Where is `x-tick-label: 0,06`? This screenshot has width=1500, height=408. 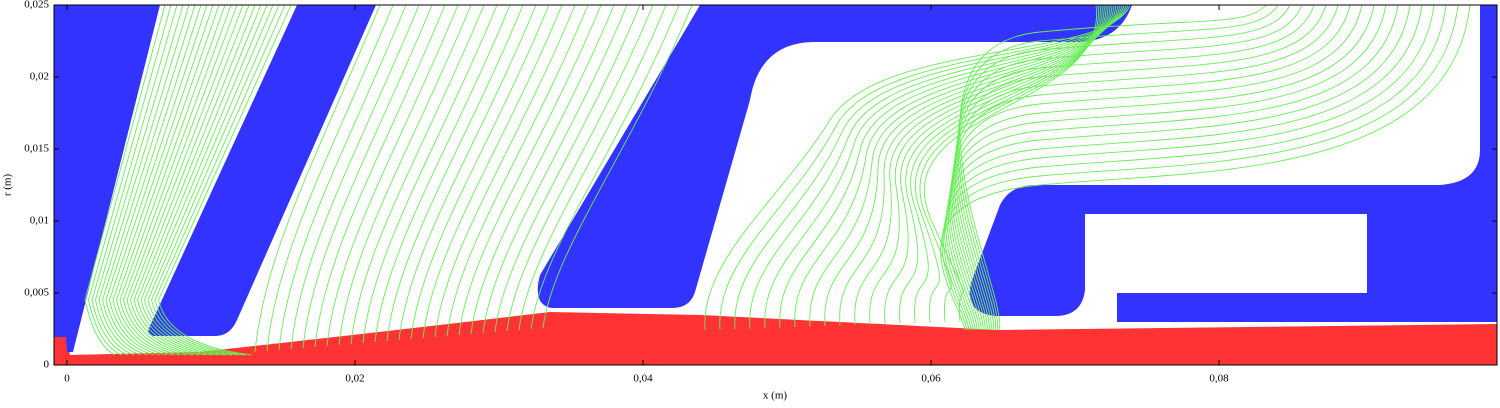
x-tick-label: 0,06 is located at coordinates (931, 379).